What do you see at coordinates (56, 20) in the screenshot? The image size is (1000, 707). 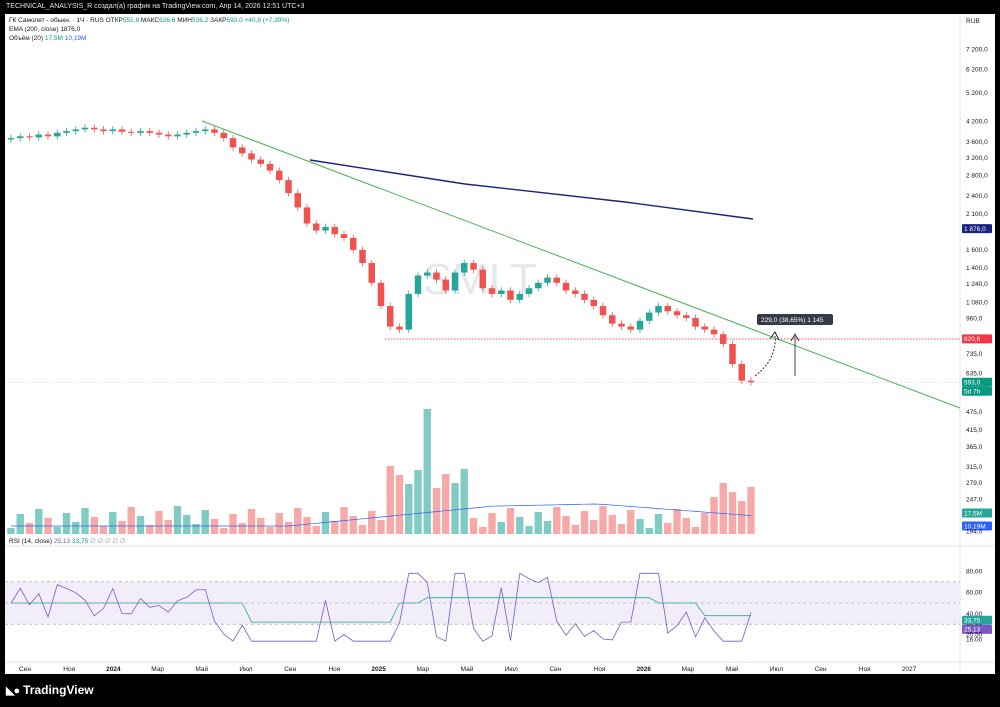 I see `legend-symbol: ГК Самолет - обыкн. · 1Ч · RUS` at bounding box center [56, 20].